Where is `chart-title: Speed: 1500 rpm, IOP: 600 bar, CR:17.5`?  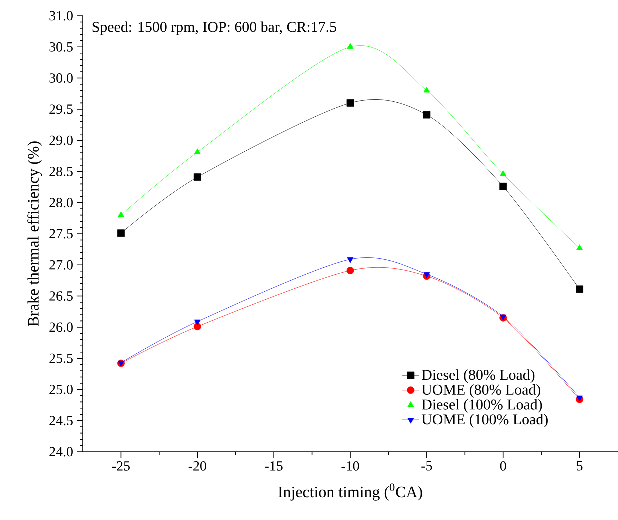 chart-title: Speed: 1500 rpm, IOP: 600 bar, CR:17.5 is located at coordinates (214, 29).